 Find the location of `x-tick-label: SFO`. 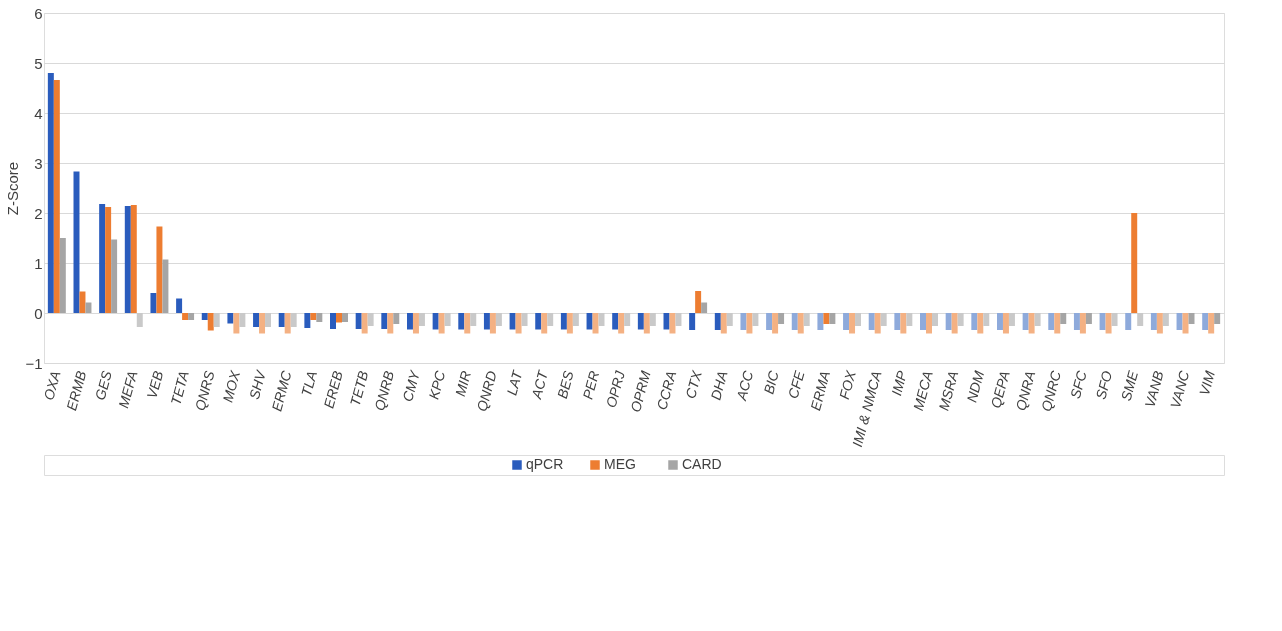

x-tick-label: SFO is located at coordinates (1104, 385).